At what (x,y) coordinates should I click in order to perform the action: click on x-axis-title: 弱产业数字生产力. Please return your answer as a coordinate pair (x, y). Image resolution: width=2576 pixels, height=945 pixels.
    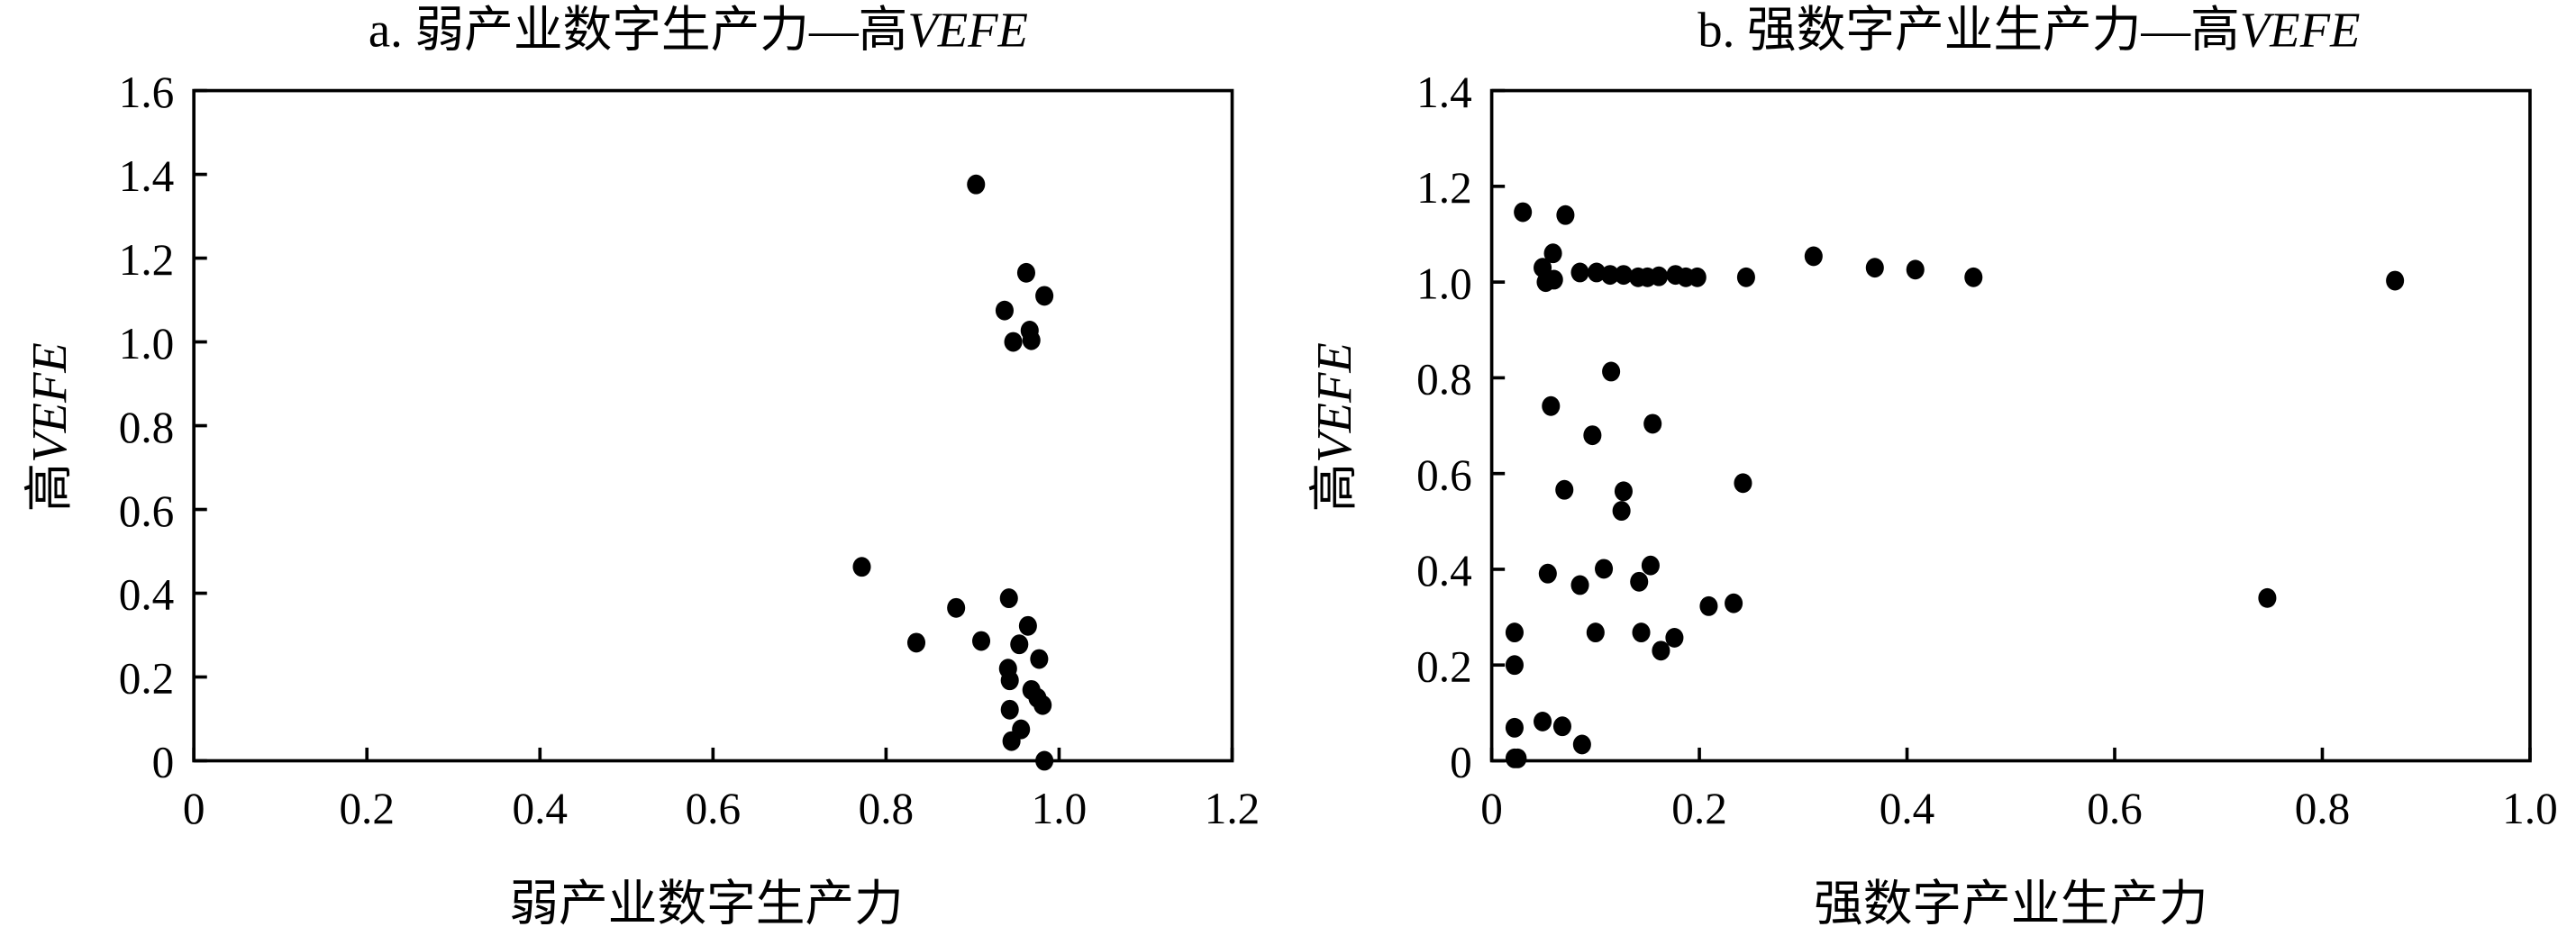
    Looking at the image, I should click on (706, 903).